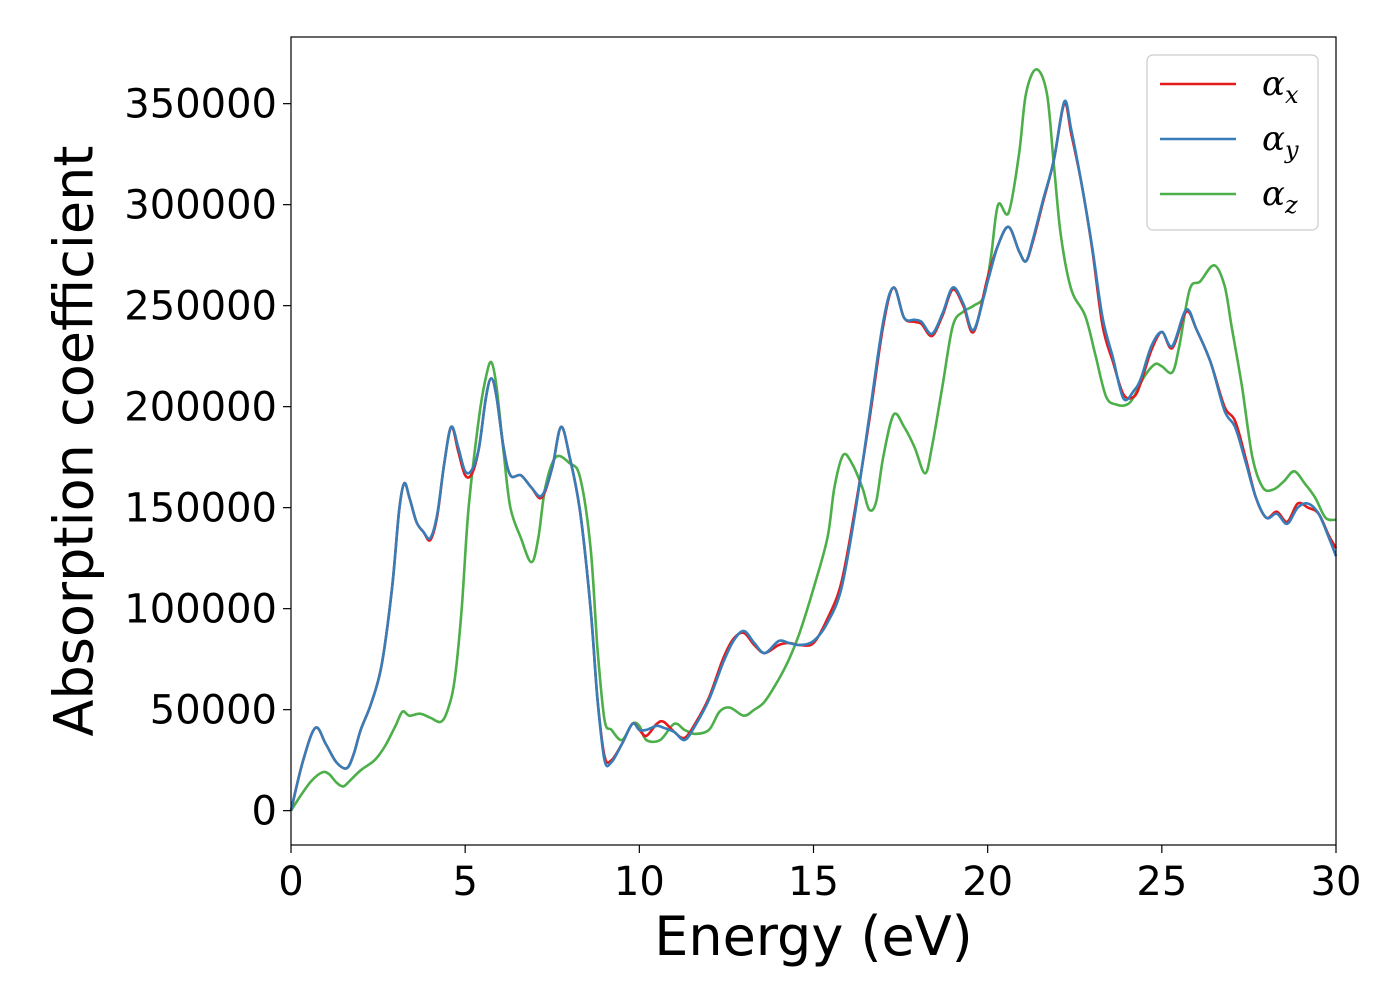 The image size is (1400, 1000). I want to click on legend-subscript: z, so click(1291, 205).